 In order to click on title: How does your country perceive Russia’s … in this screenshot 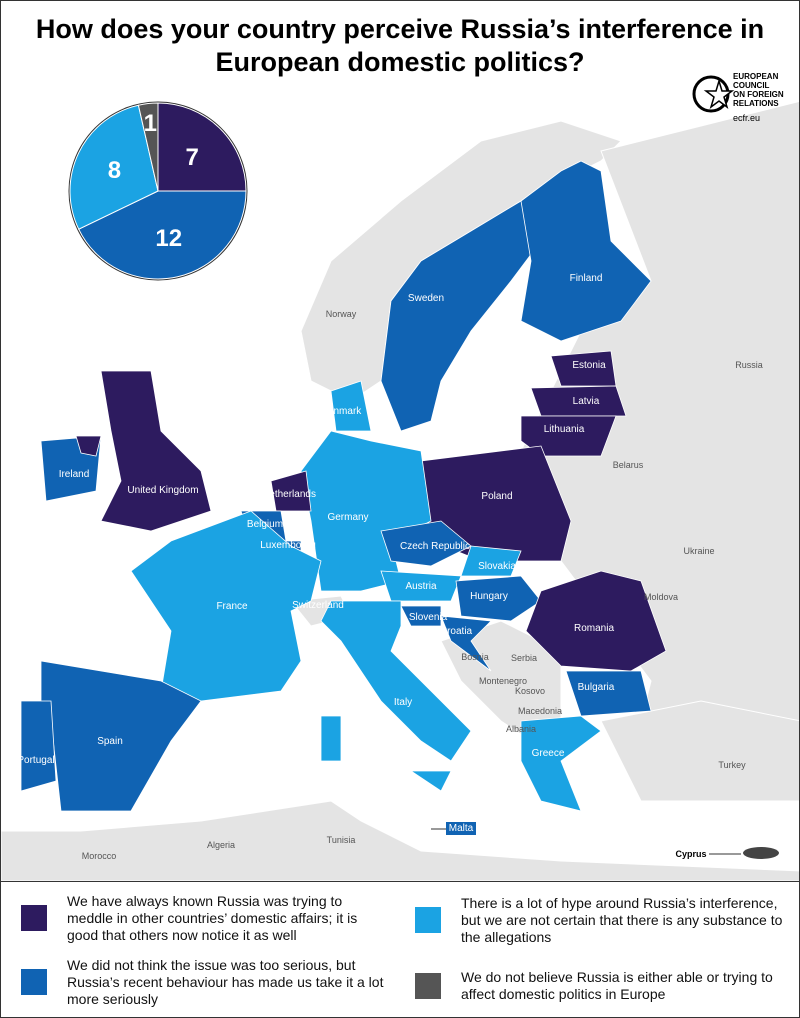, I will do `click(400, 45)`.